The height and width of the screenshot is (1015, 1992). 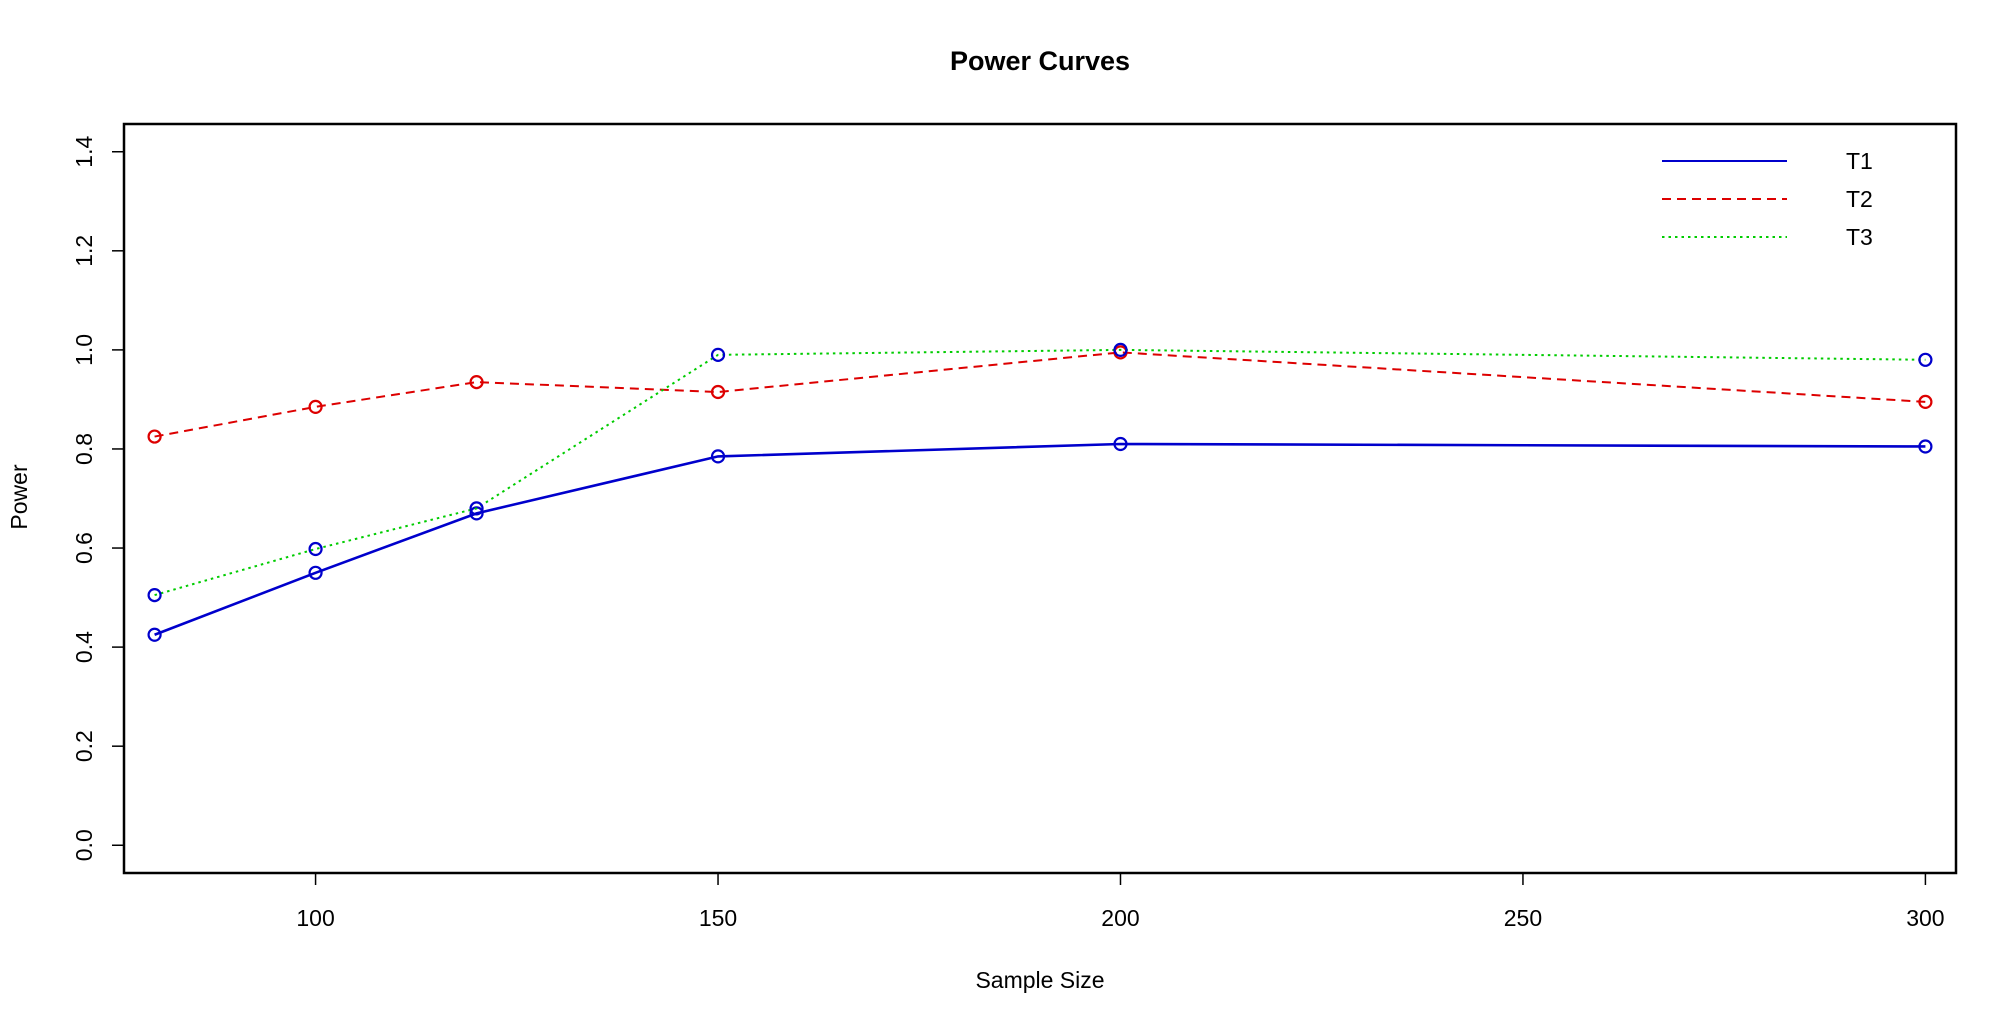 What do you see at coordinates (84, 350) in the screenshot?
I see `y-tick-label: 1.0` at bounding box center [84, 350].